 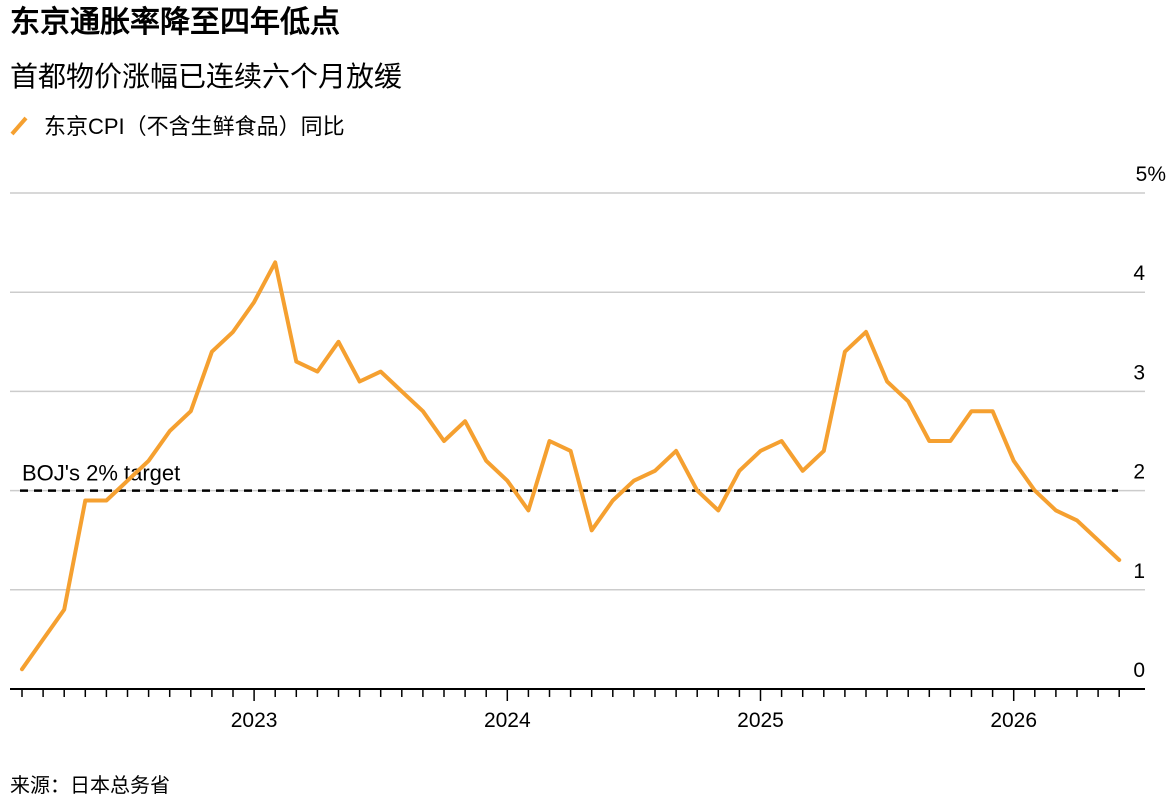 What do you see at coordinates (101, 473) in the screenshot?
I see `target-label: BOJ's 2% target` at bounding box center [101, 473].